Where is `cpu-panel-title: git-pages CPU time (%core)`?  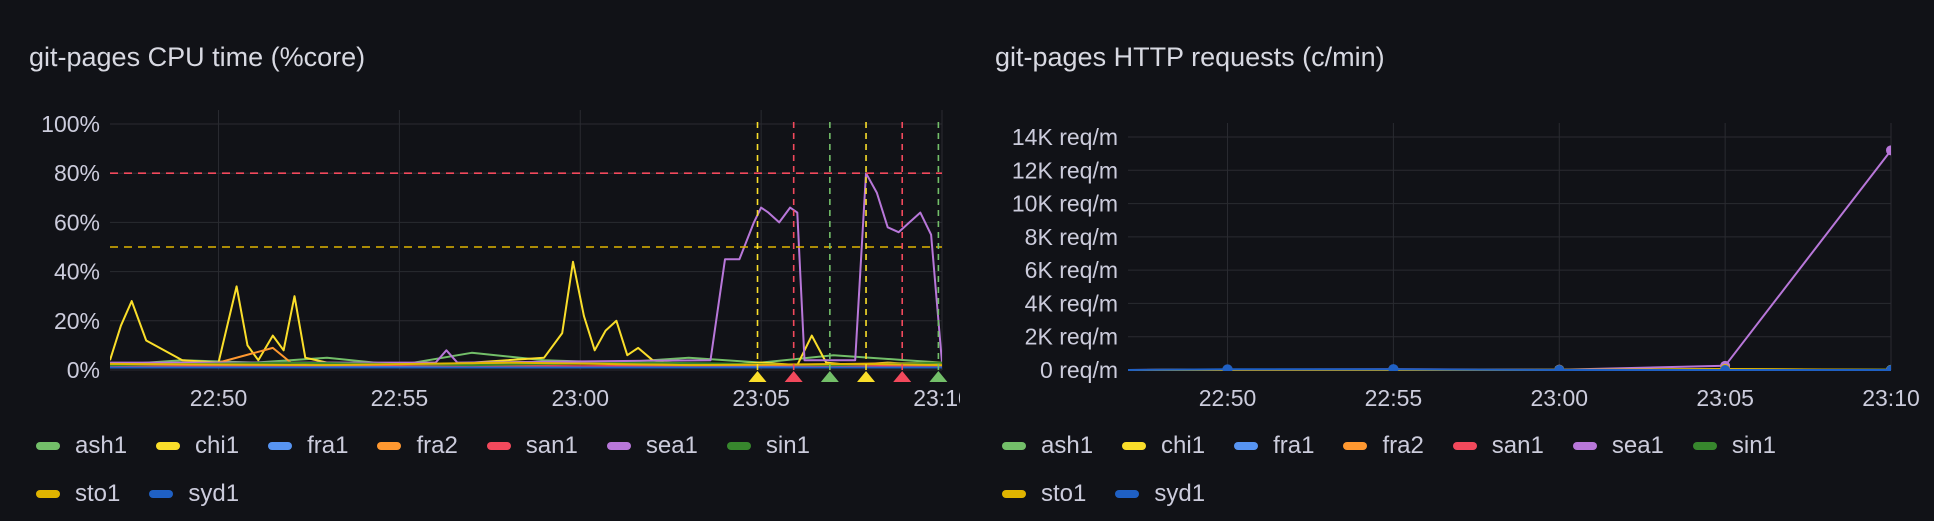
cpu-panel-title: git-pages CPU time (%core) is located at coordinates (197, 57).